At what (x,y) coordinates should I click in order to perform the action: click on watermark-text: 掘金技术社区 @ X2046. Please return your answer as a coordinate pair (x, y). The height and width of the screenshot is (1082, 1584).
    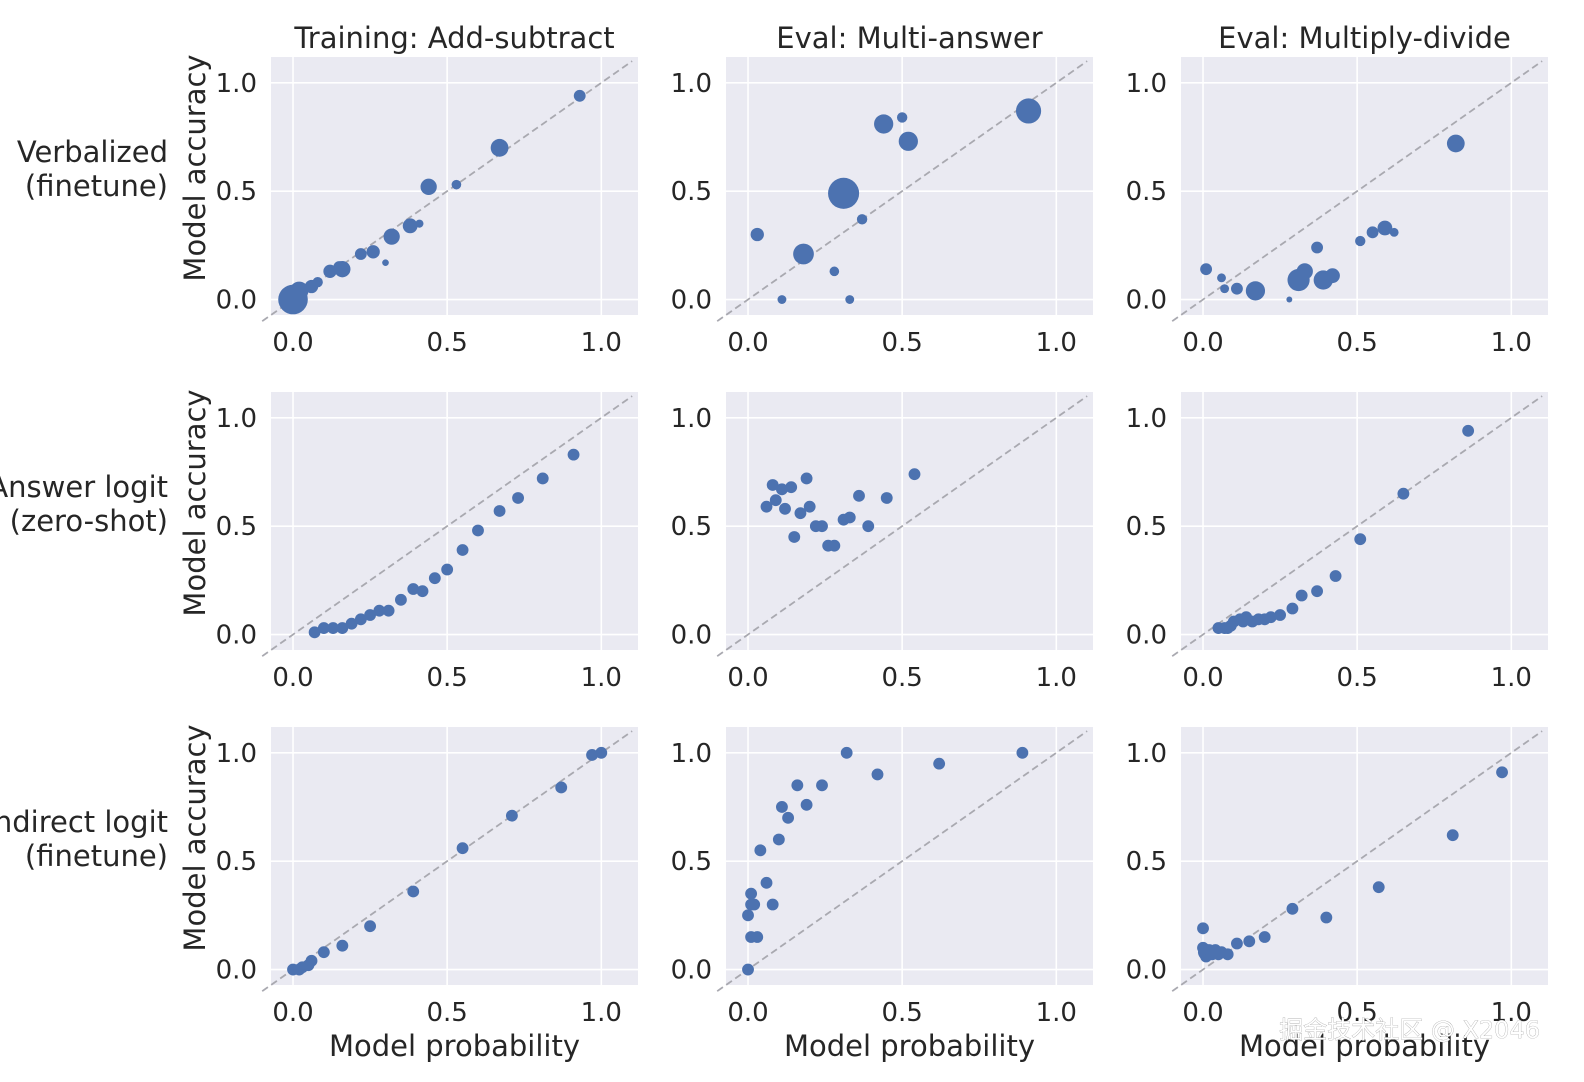
    Looking at the image, I should click on (1409, 1030).